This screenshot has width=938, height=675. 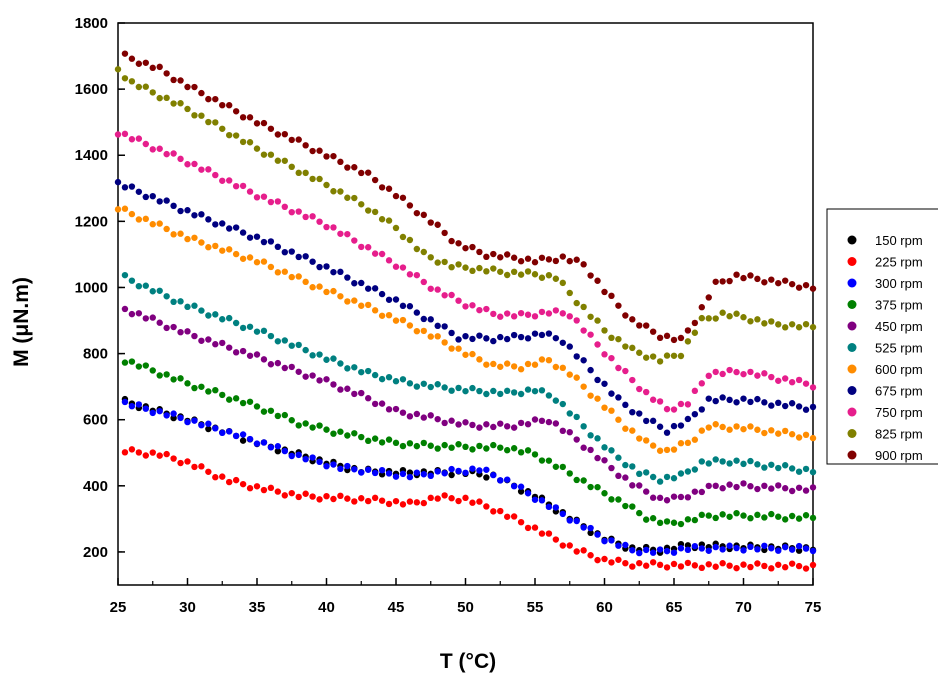 I want to click on x-axis-title: T (°C), so click(x=468, y=661).